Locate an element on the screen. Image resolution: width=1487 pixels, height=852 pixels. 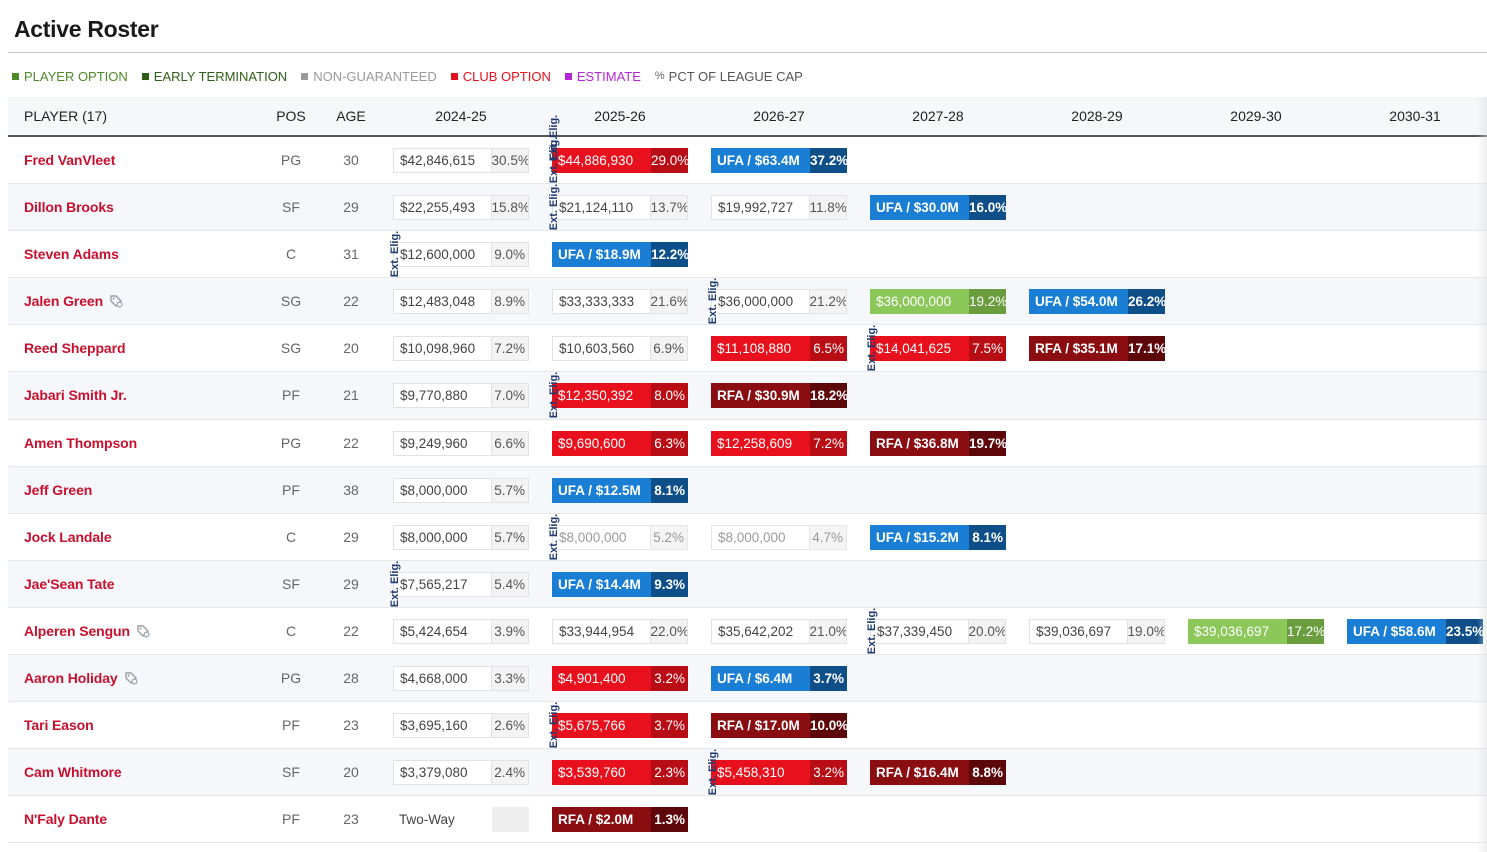
cap-percent: 12.2% is located at coordinates (669, 255).